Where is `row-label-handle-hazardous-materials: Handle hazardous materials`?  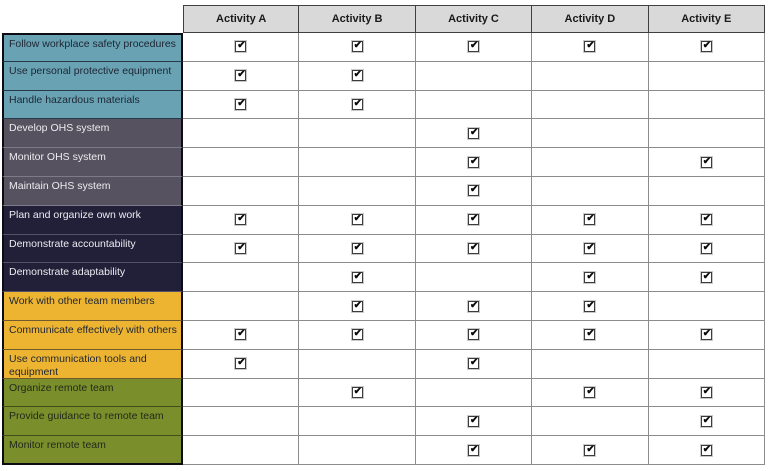
row-label-handle-hazardous-materials: Handle hazardous materials is located at coordinates (92, 105).